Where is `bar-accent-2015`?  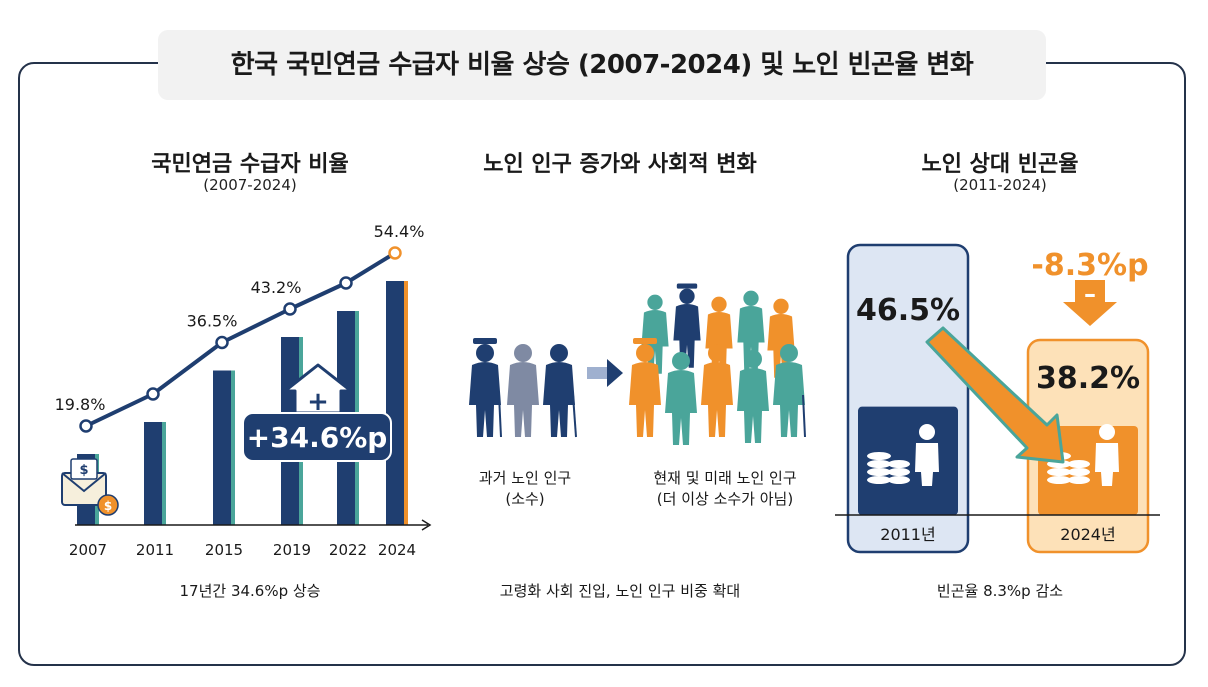
bar-accent-2015 is located at coordinates (233, 447).